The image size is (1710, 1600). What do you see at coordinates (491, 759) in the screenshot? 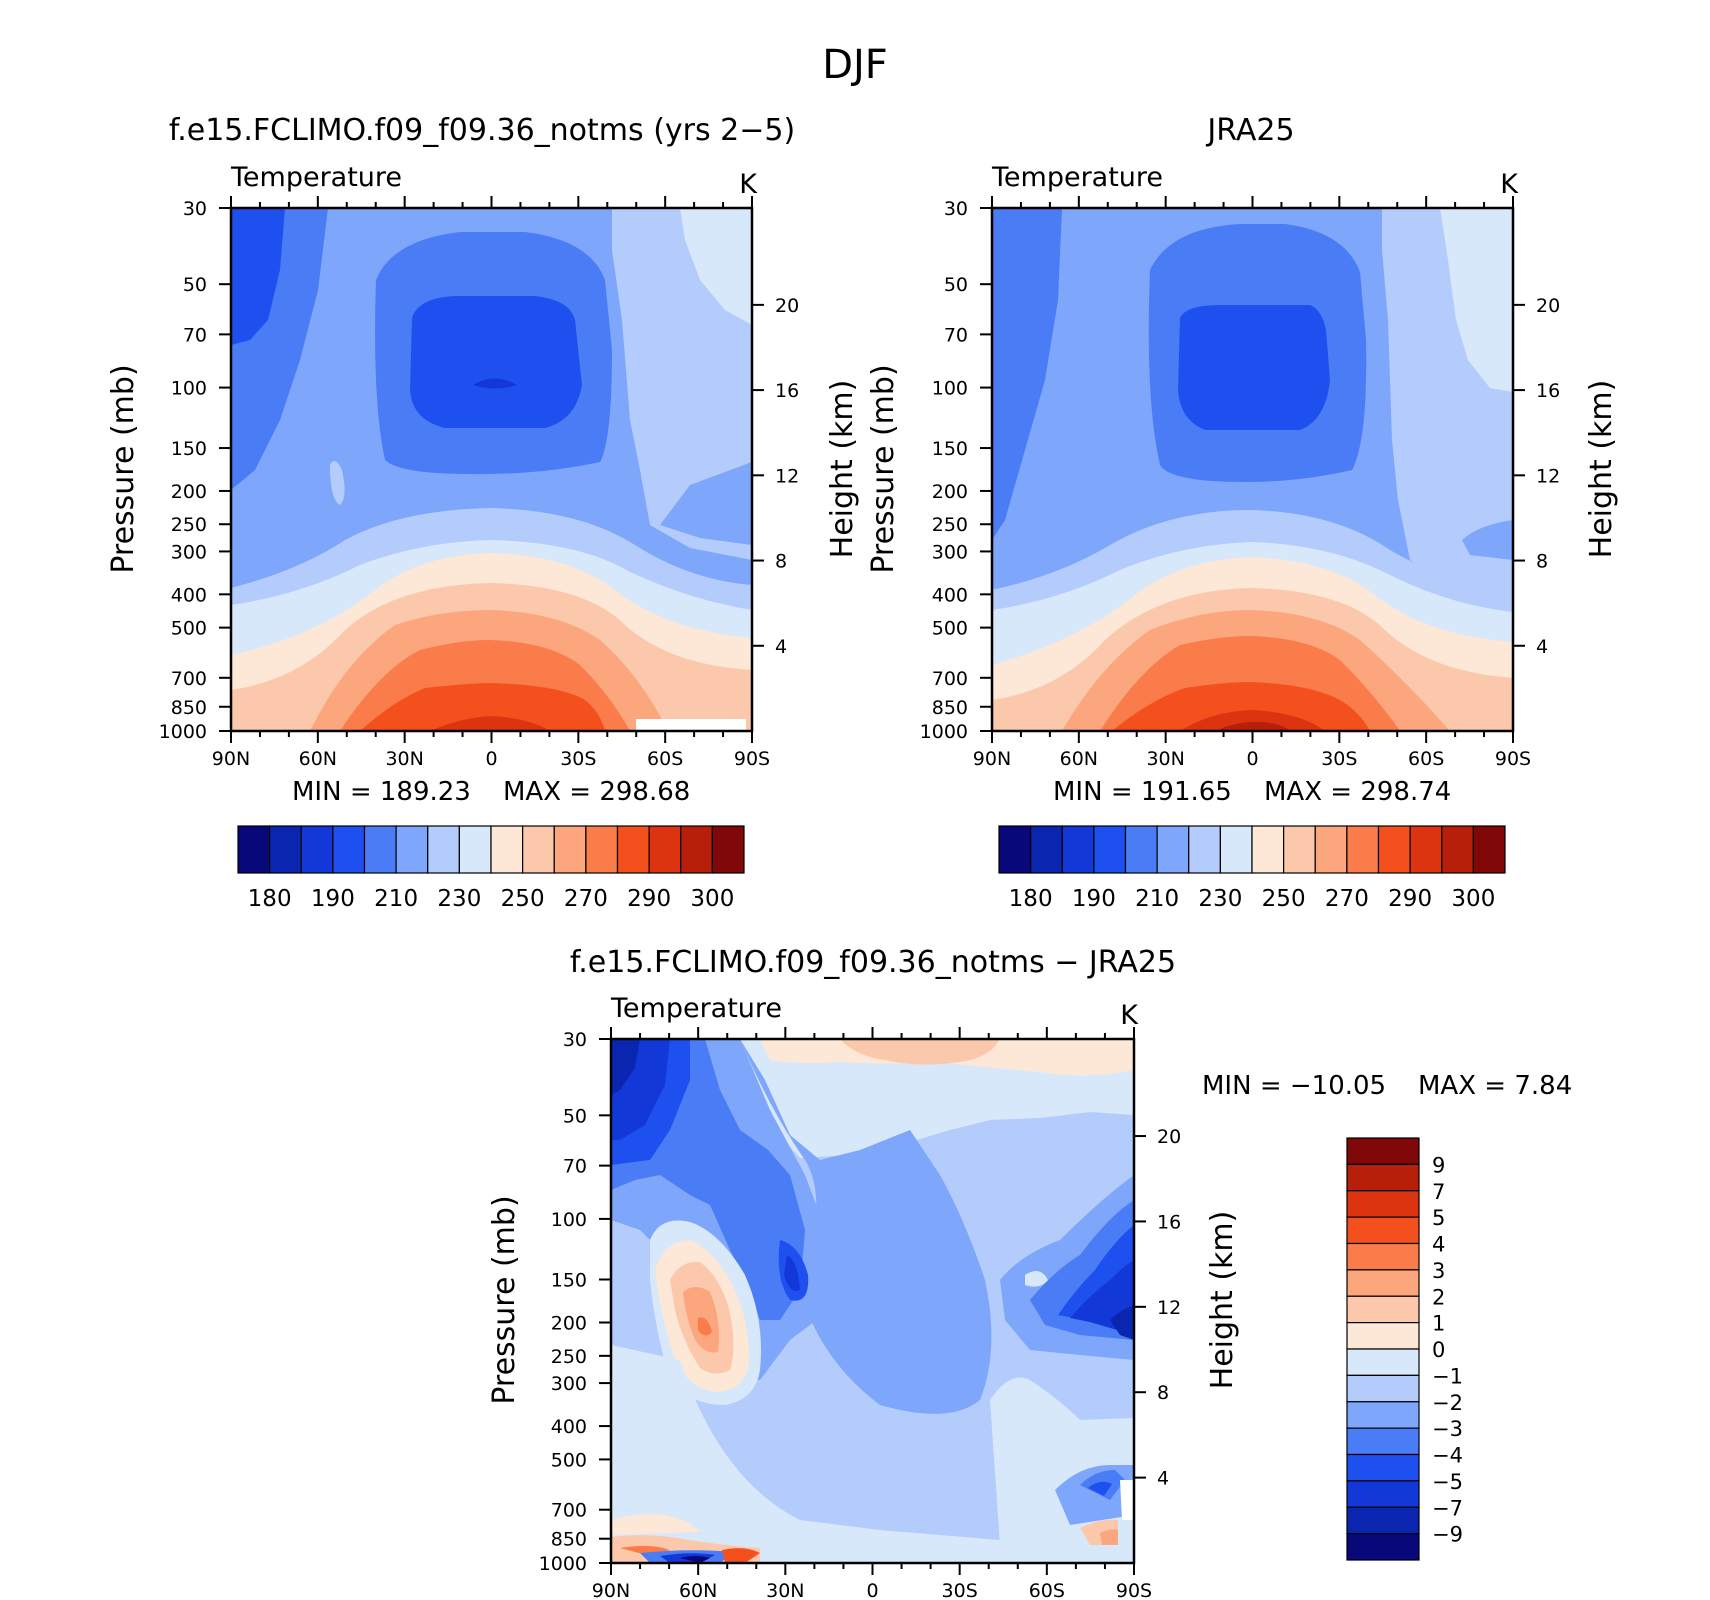
I see `x-tick-label: 0` at bounding box center [491, 759].